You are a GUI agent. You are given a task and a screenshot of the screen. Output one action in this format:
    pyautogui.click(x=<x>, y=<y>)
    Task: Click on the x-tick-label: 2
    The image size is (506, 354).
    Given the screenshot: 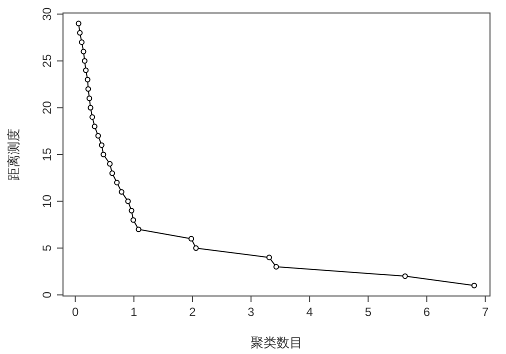 What is the action you would take?
    pyautogui.click(x=192, y=312)
    